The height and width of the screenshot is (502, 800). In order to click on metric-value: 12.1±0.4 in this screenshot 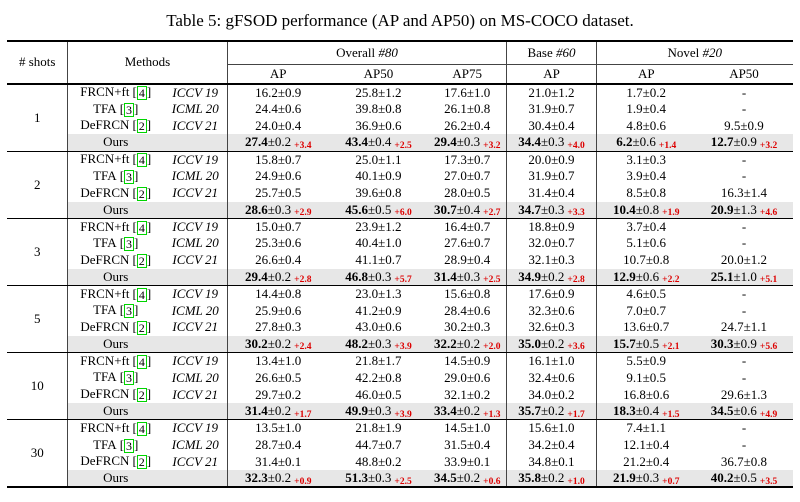, I will do `click(646, 444)`.